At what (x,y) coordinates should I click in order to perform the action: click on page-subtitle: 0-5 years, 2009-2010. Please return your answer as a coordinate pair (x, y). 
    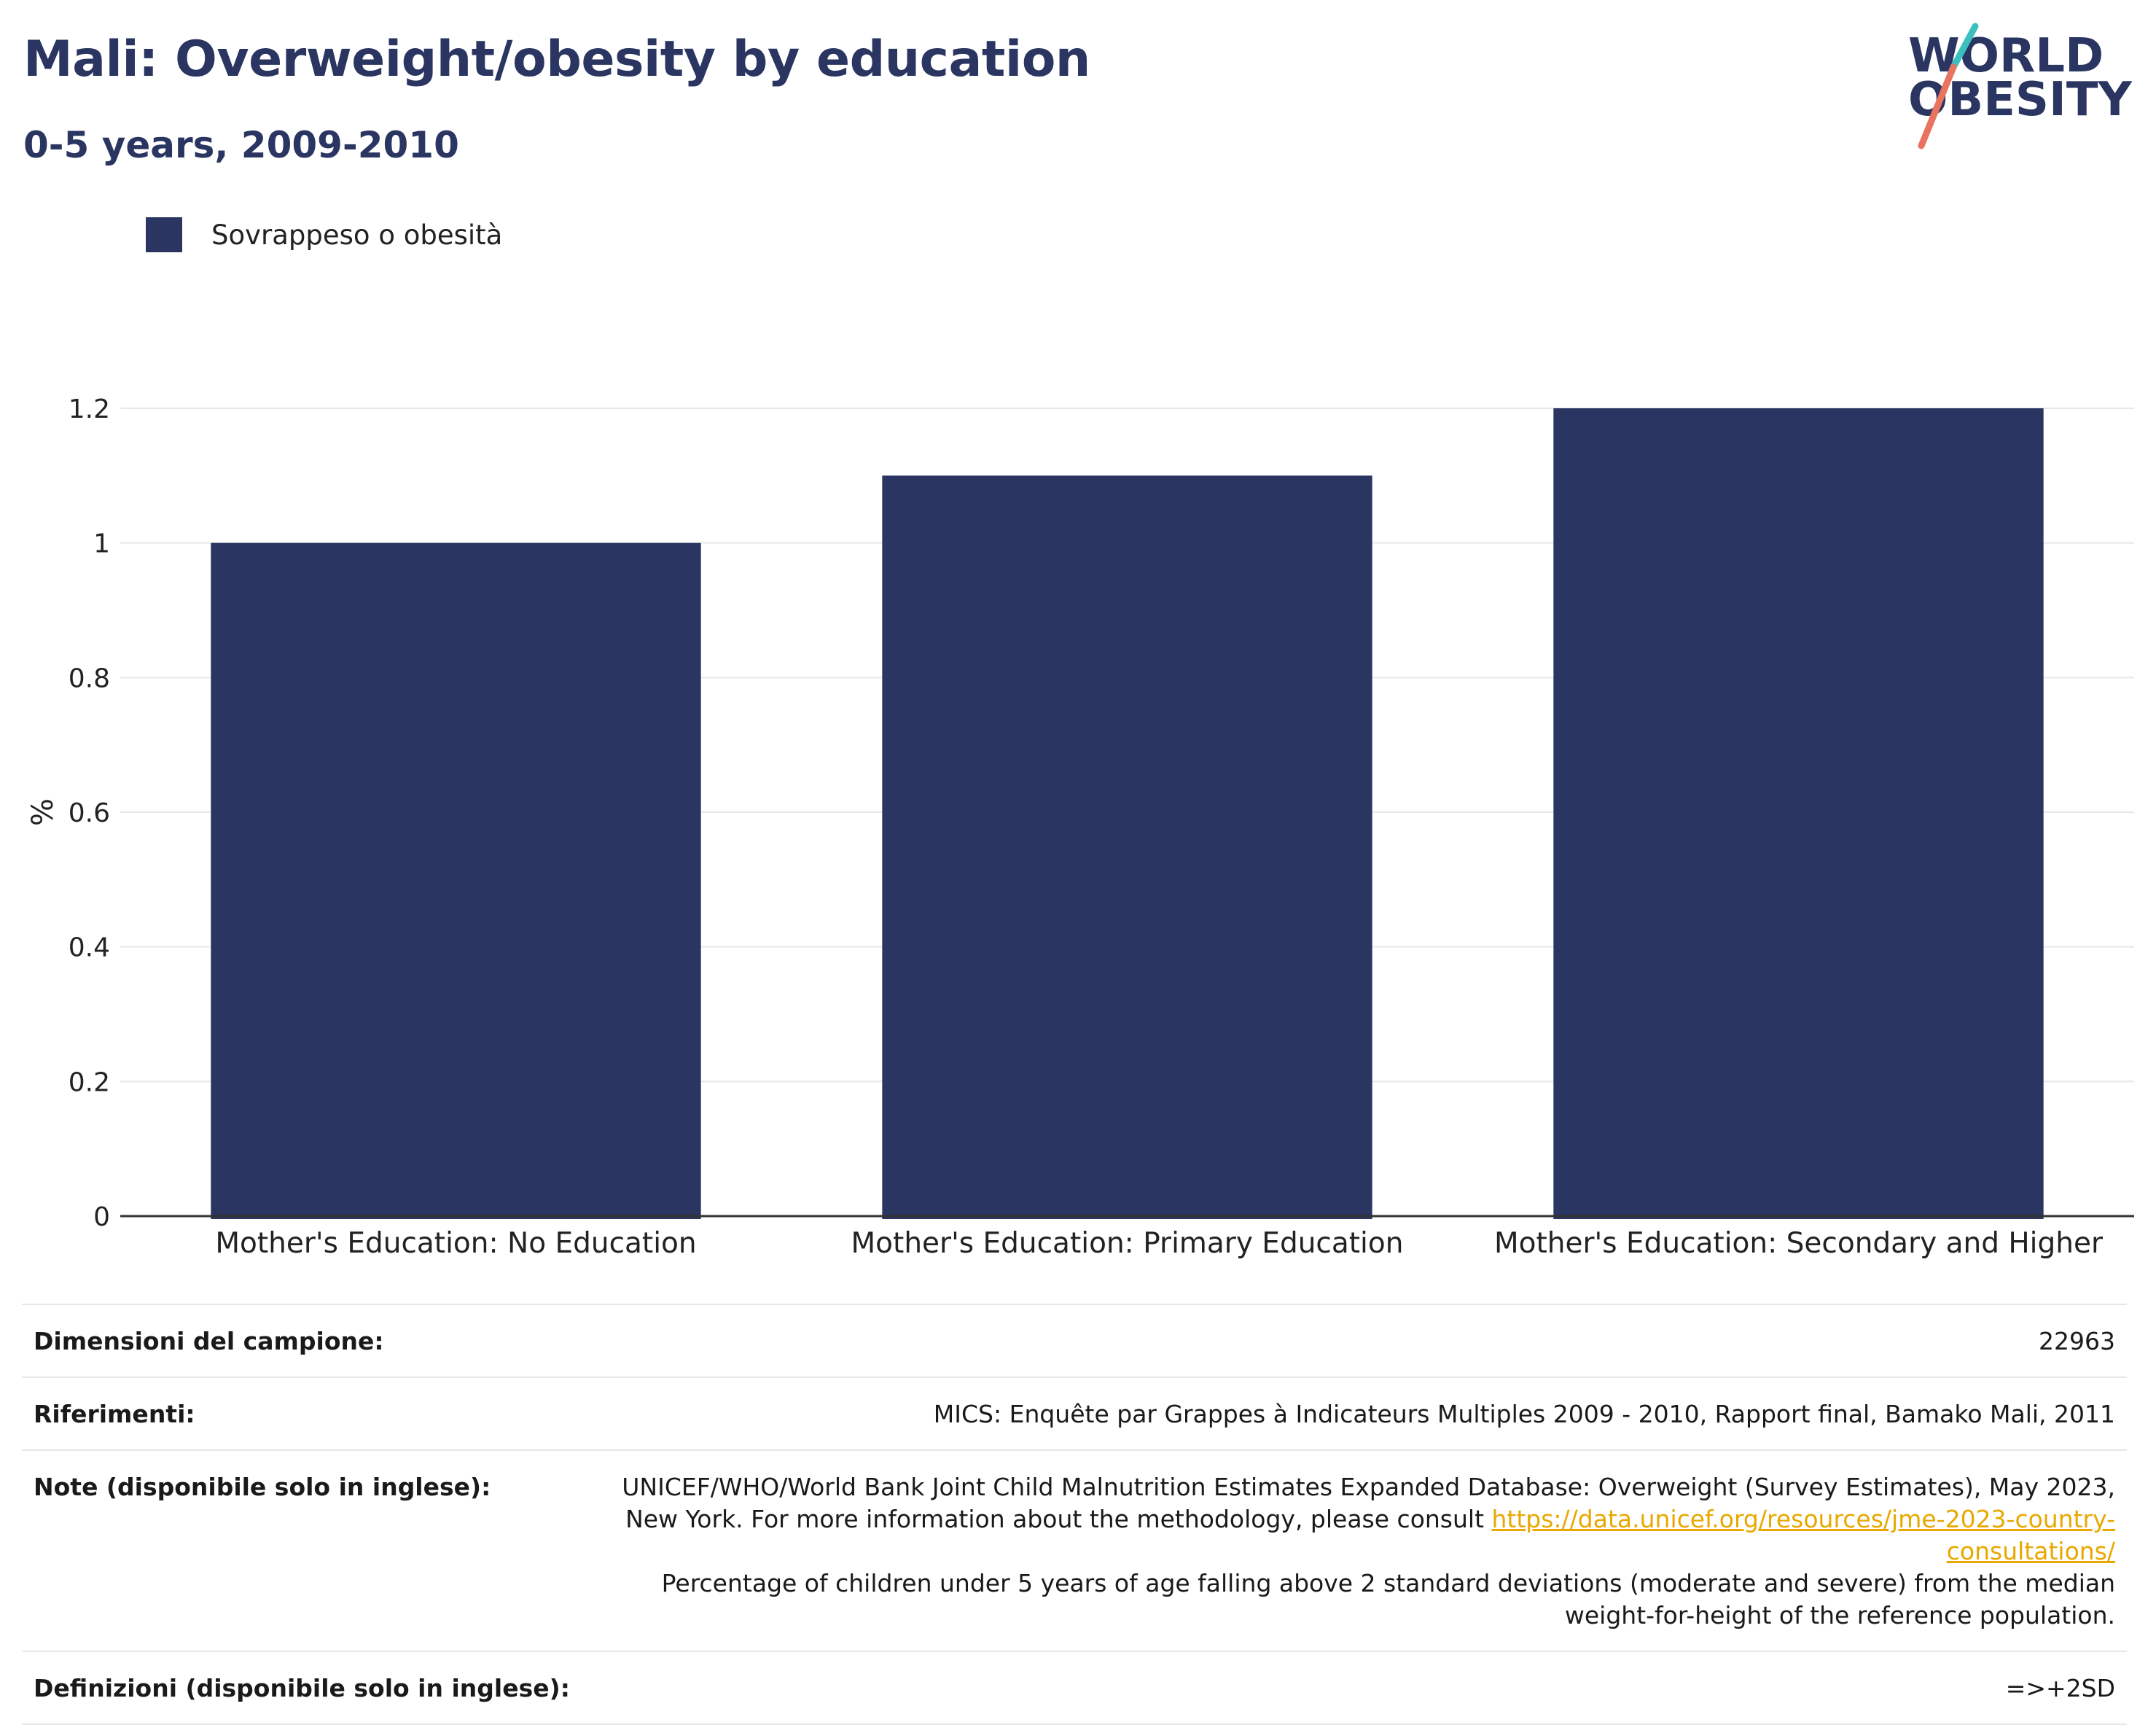
    Looking at the image, I should click on (241, 145).